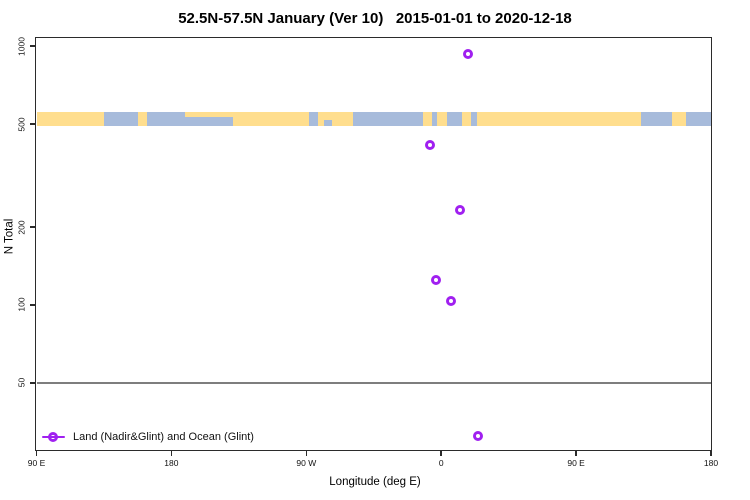 This screenshot has width=750, height=500. Describe the element at coordinates (52, 436) in the screenshot. I see `legend-marker-circle-icon` at that location.